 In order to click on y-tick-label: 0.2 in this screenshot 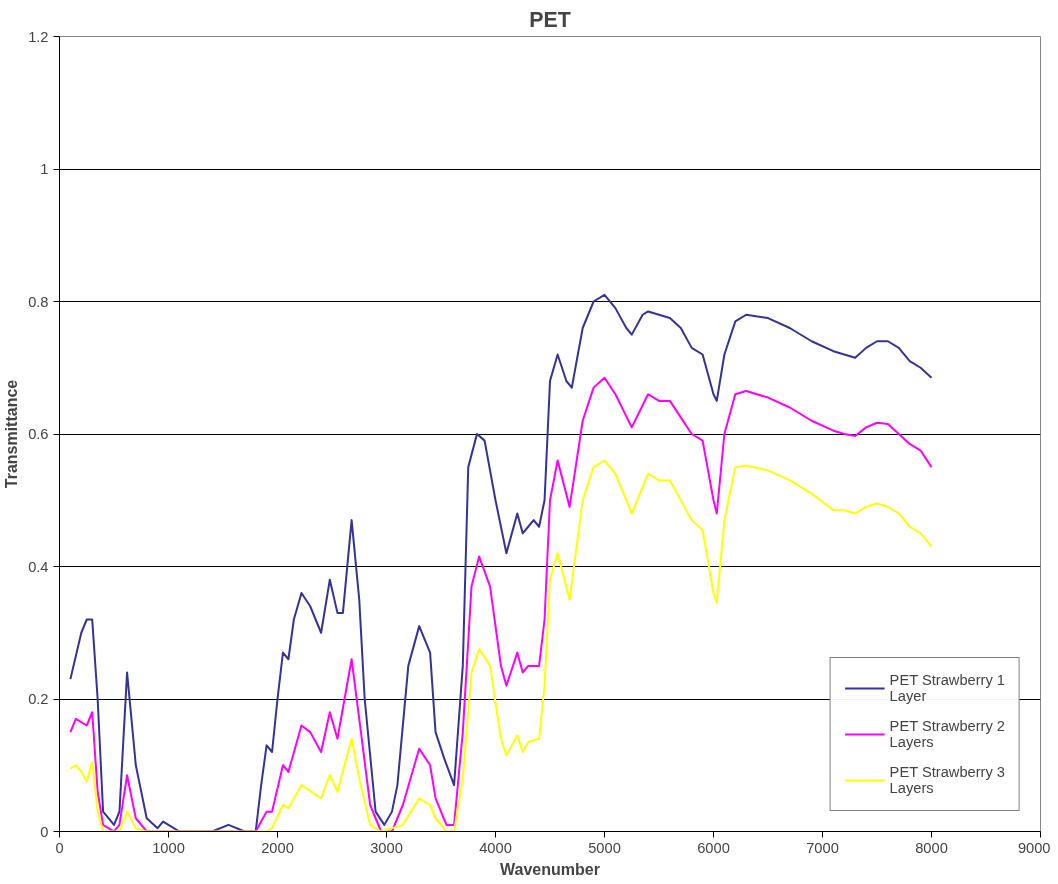, I will do `click(38, 699)`.